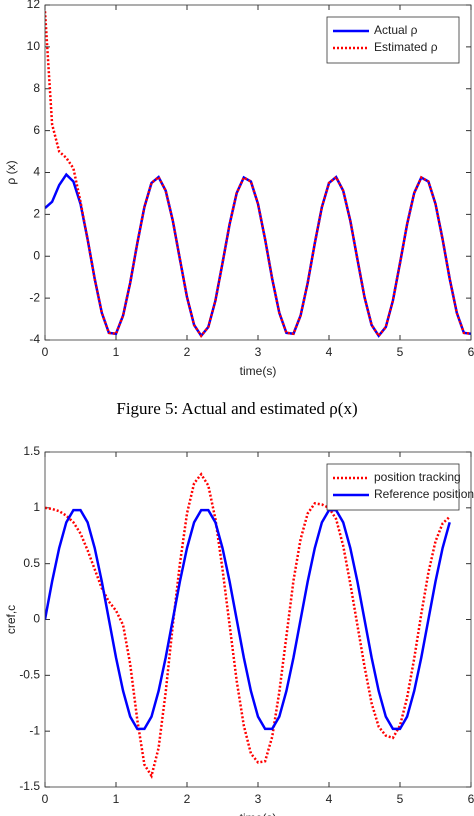 The image size is (474, 816). Describe the element at coordinates (34, 730) in the screenshot. I see `y-tick-label: -1` at that location.